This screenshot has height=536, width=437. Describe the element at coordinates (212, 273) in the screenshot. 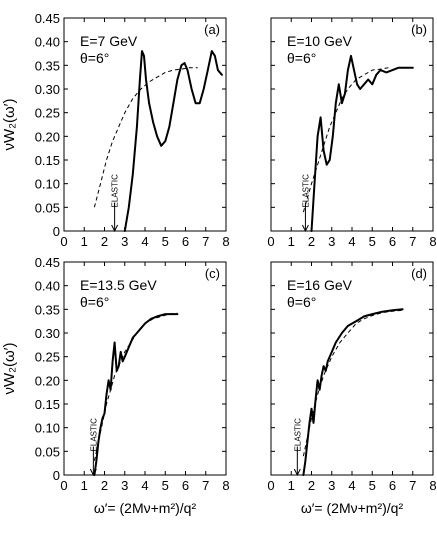

I see `panel-label: (c)` at that location.